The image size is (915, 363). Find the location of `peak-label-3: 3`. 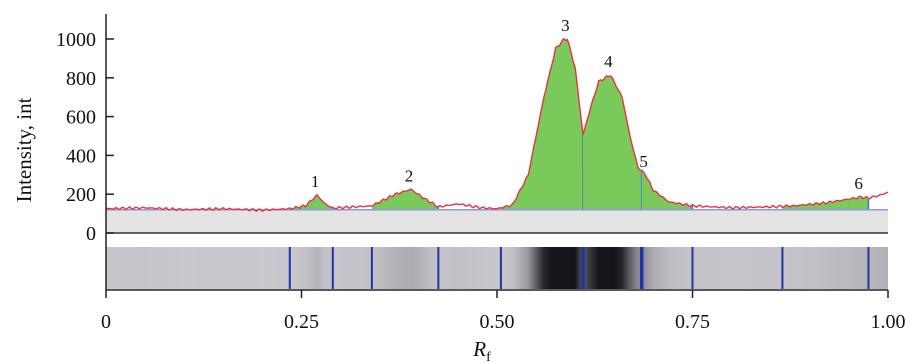

peak-label-3: 3 is located at coordinates (565, 25).